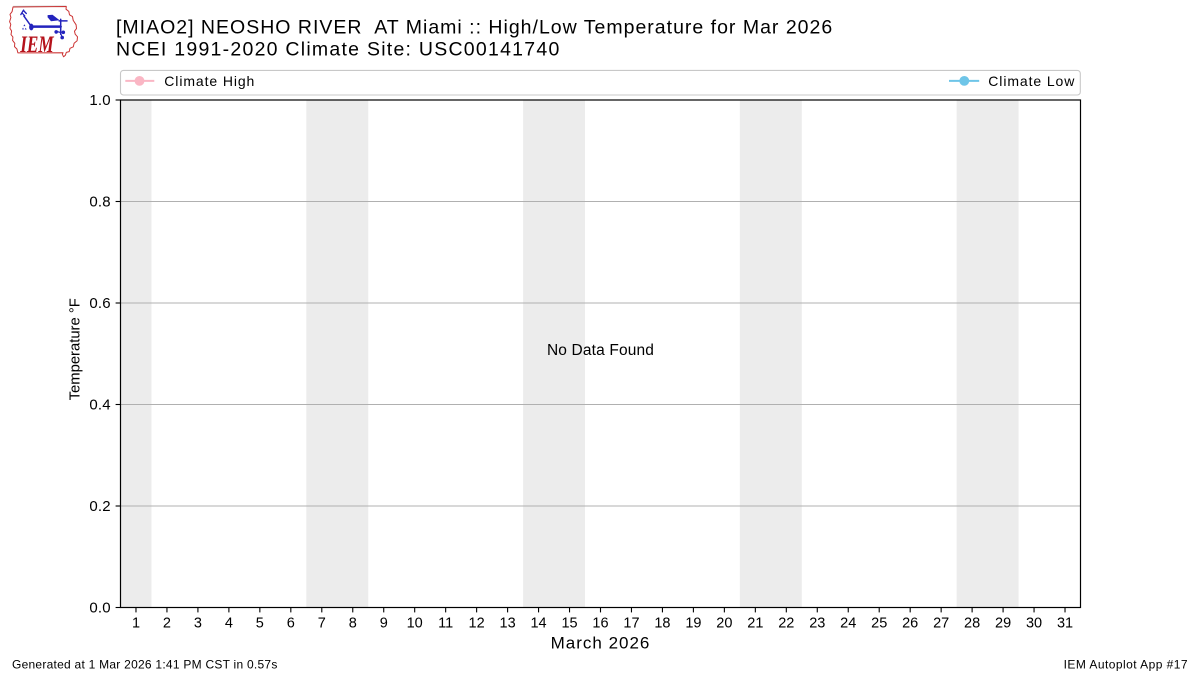  Describe the element at coordinates (477, 624) in the screenshot. I see `svg-text: 12` at that location.